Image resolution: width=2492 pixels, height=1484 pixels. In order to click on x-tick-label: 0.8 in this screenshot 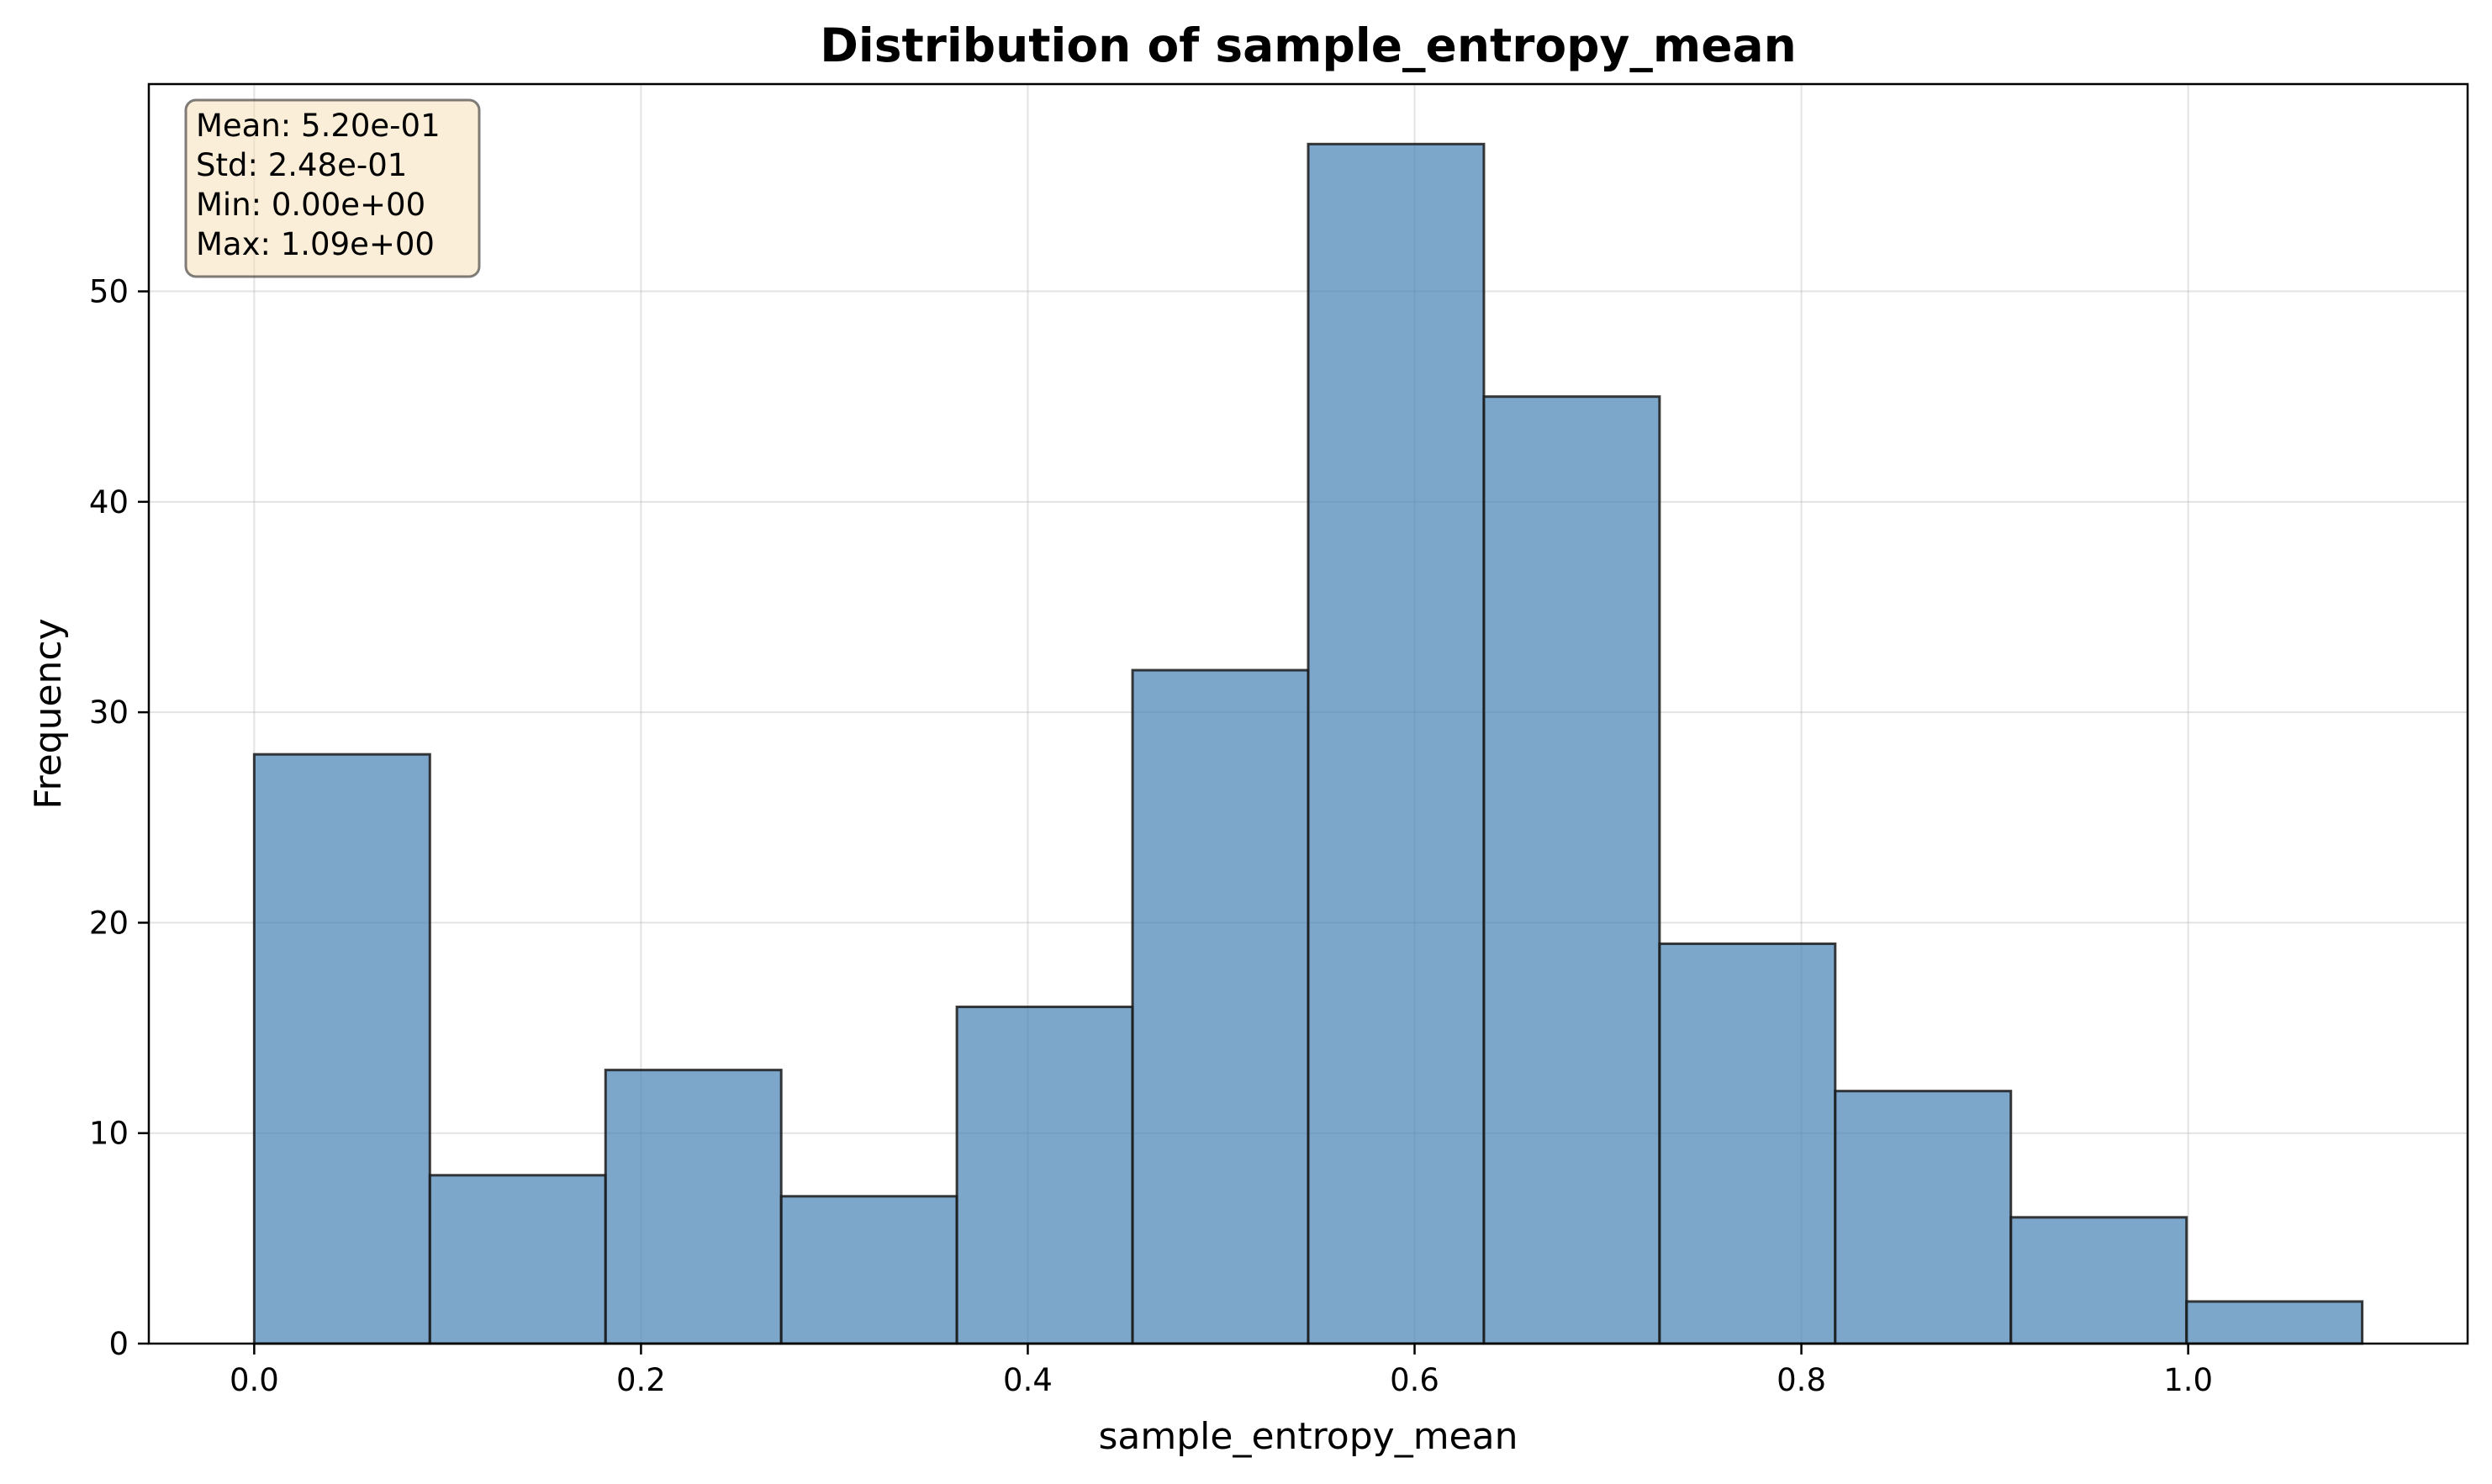, I will do `click(1801, 1380)`.